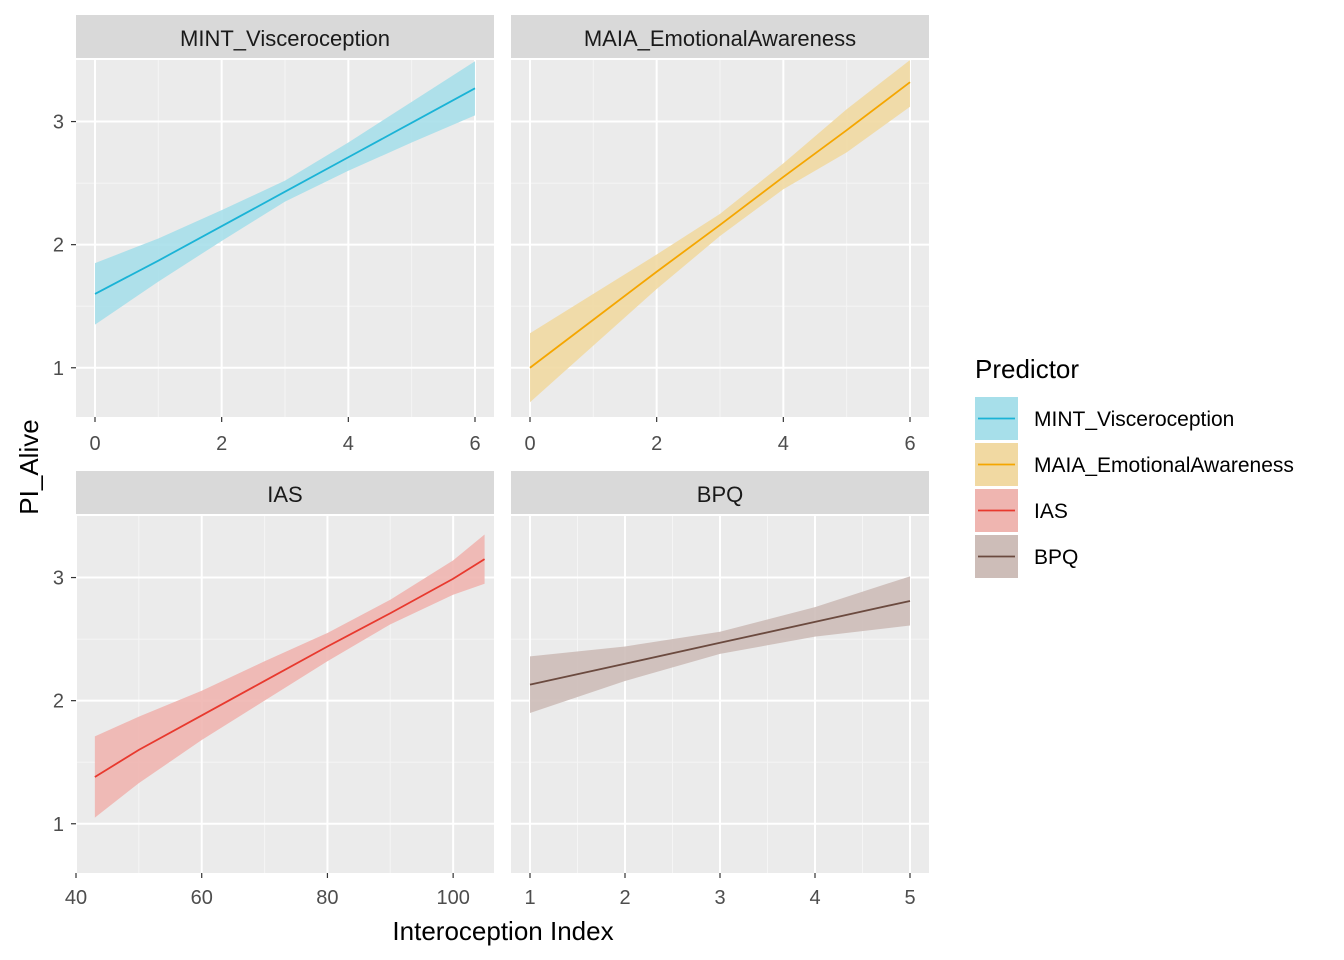 This screenshot has width=1344, height=960. Describe the element at coordinates (1134, 419) in the screenshot. I see `legend-label: MINT_Visceroception` at that location.